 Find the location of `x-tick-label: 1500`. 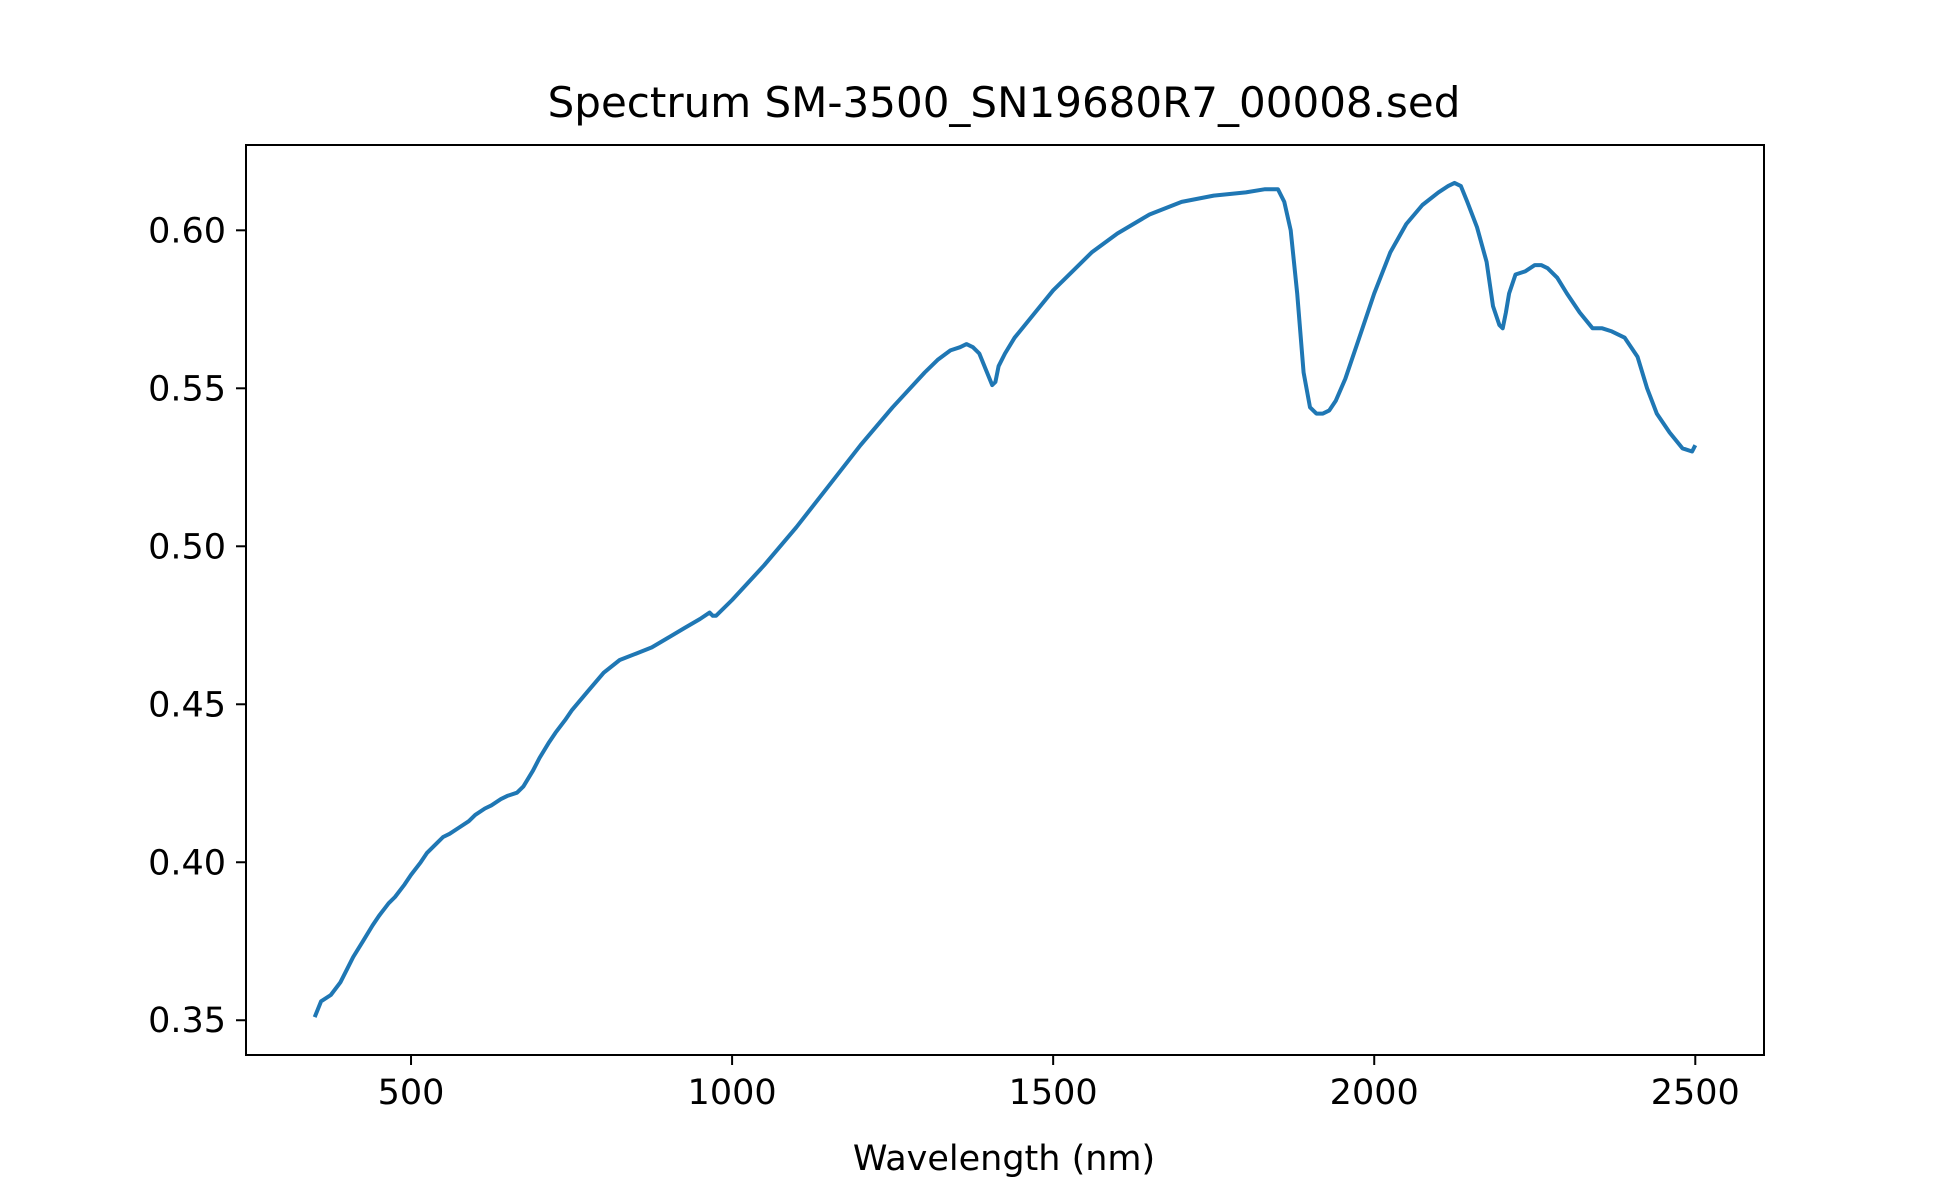

x-tick-label: 1500 is located at coordinates (1053, 1093).